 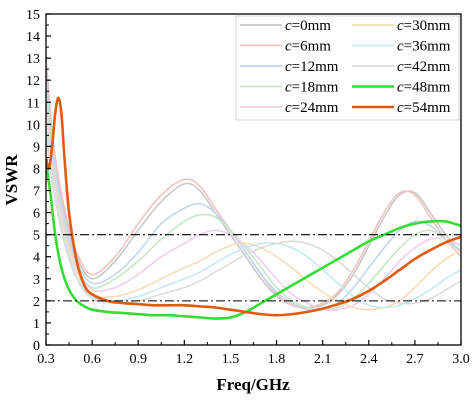 What do you see at coordinates (36, 192) in the screenshot?
I see `y-tick-label-8: 7` at bounding box center [36, 192].